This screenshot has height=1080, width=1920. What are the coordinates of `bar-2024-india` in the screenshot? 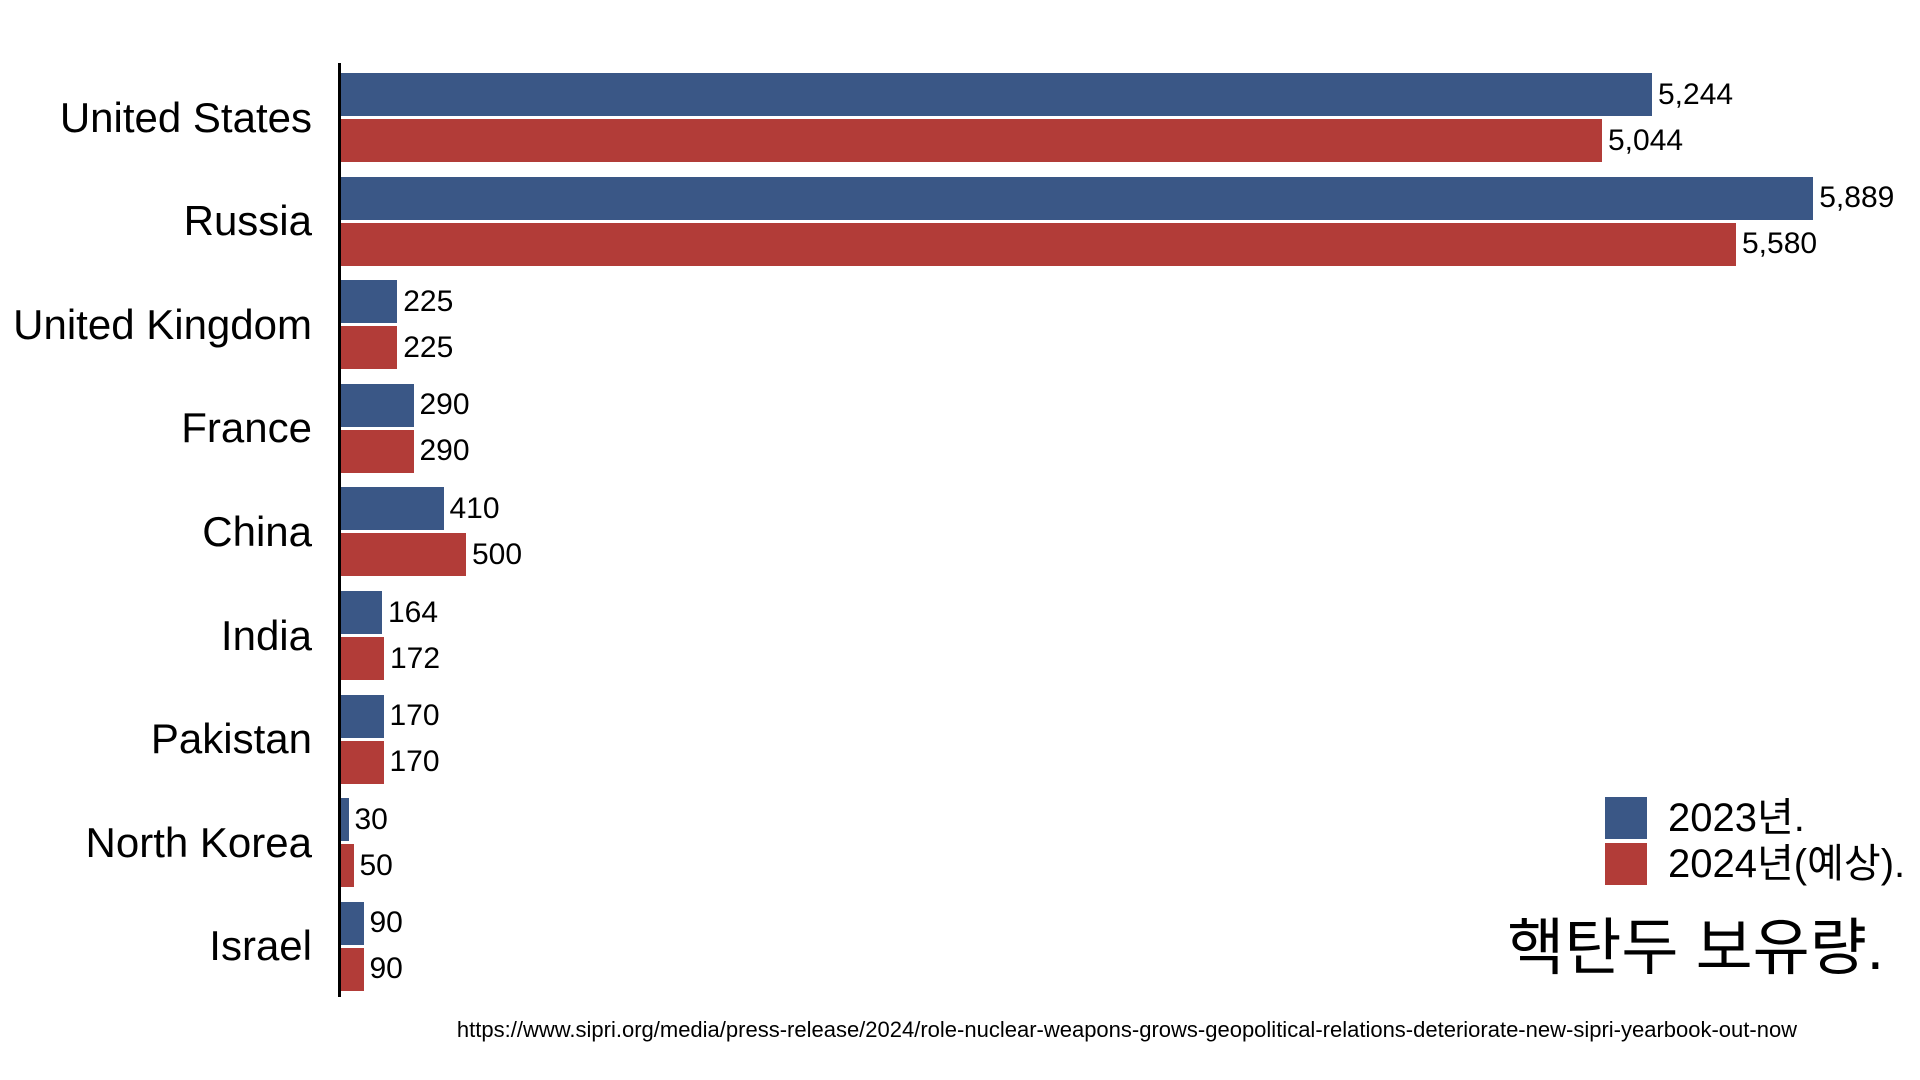 It's located at (362, 658).